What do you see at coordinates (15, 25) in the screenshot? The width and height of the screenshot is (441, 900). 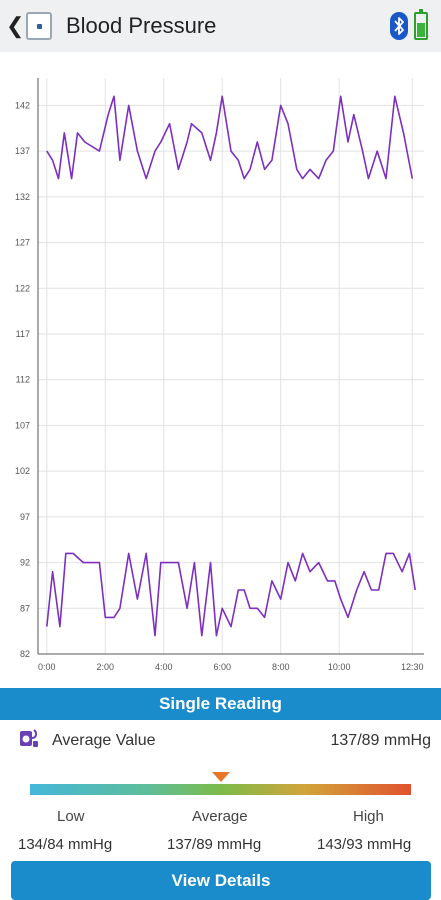 I see `back-icon: ❮` at bounding box center [15, 25].